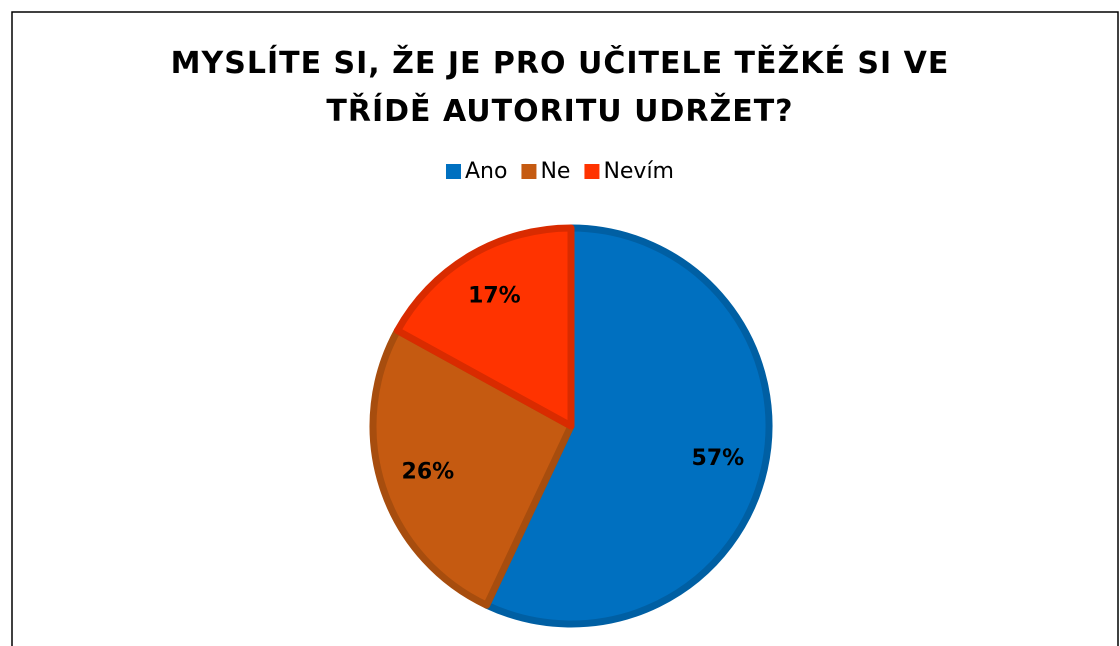  What do you see at coordinates (718, 458) in the screenshot?
I see `data-label: 57%` at bounding box center [718, 458].